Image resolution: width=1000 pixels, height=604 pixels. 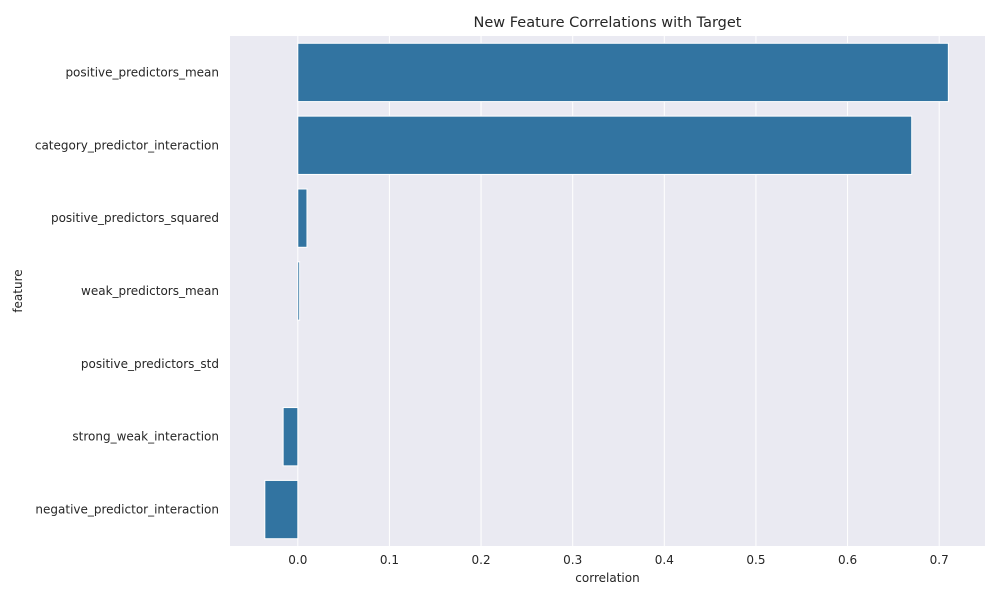 What do you see at coordinates (608, 23) in the screenshot?
I see `chart-title: New Feature Correlations with Target` at bounding box center [608, 23].